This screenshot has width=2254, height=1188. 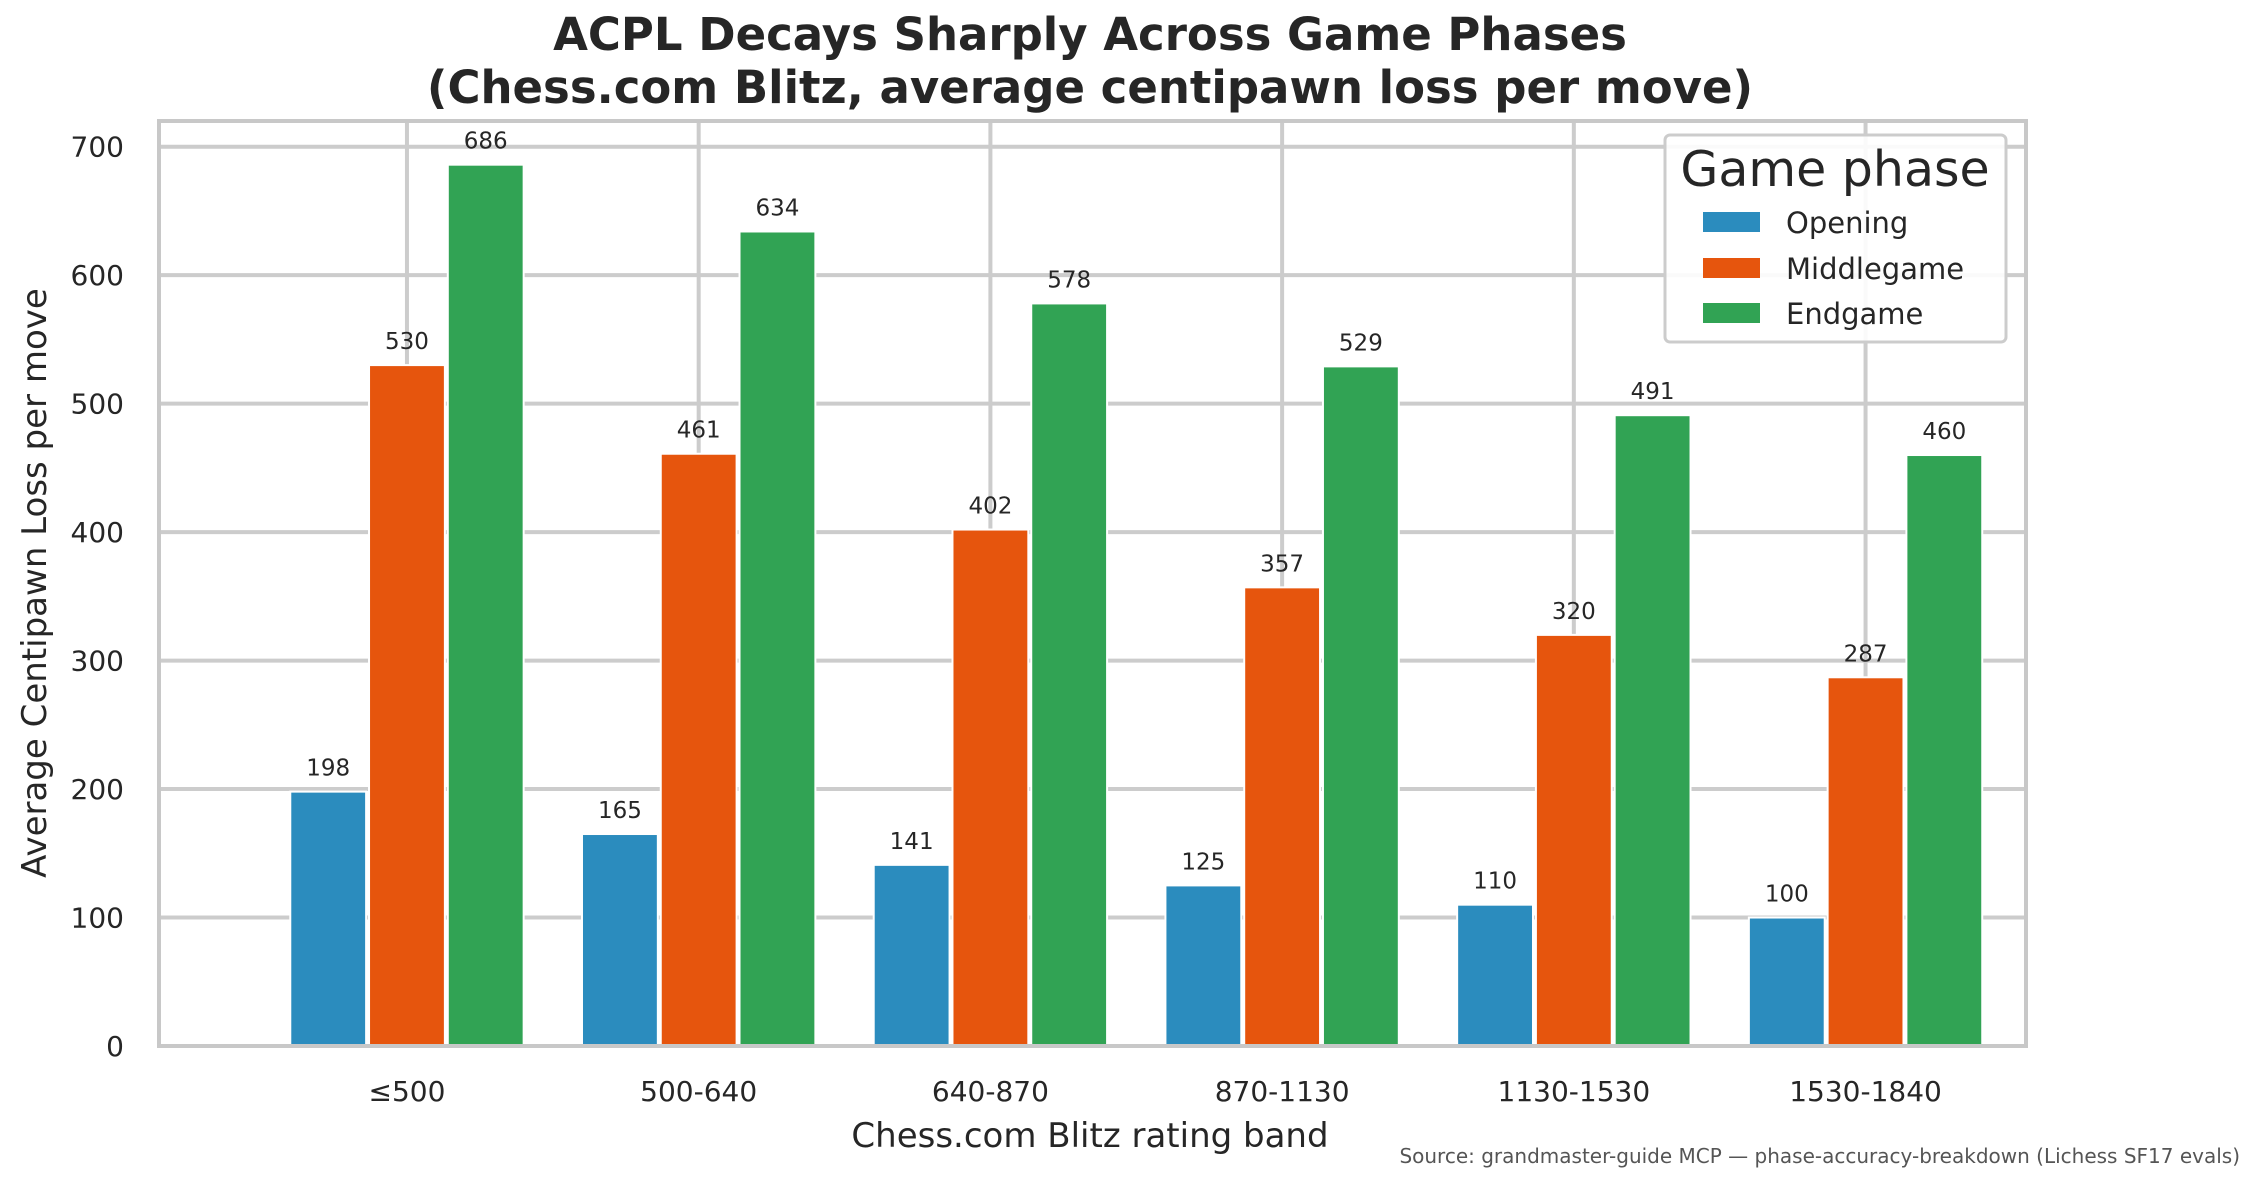 What do you see at coordinates (777, 208) in the screenshot?
I see `bar-value-label-endgame: 634` at bounding box center [777, 208].